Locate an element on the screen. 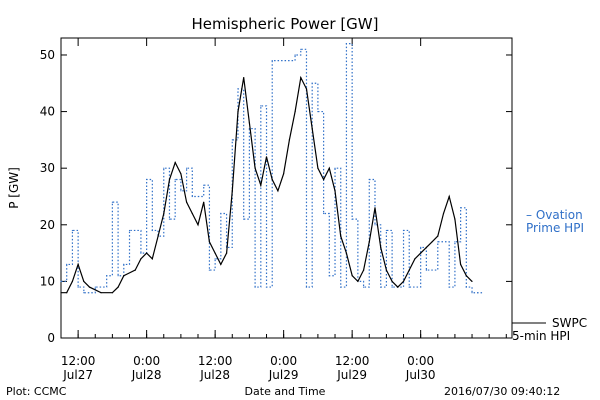 This screenshot has width=600, height=400. y-tick-label: 50 is located at coordinates (47, 55).